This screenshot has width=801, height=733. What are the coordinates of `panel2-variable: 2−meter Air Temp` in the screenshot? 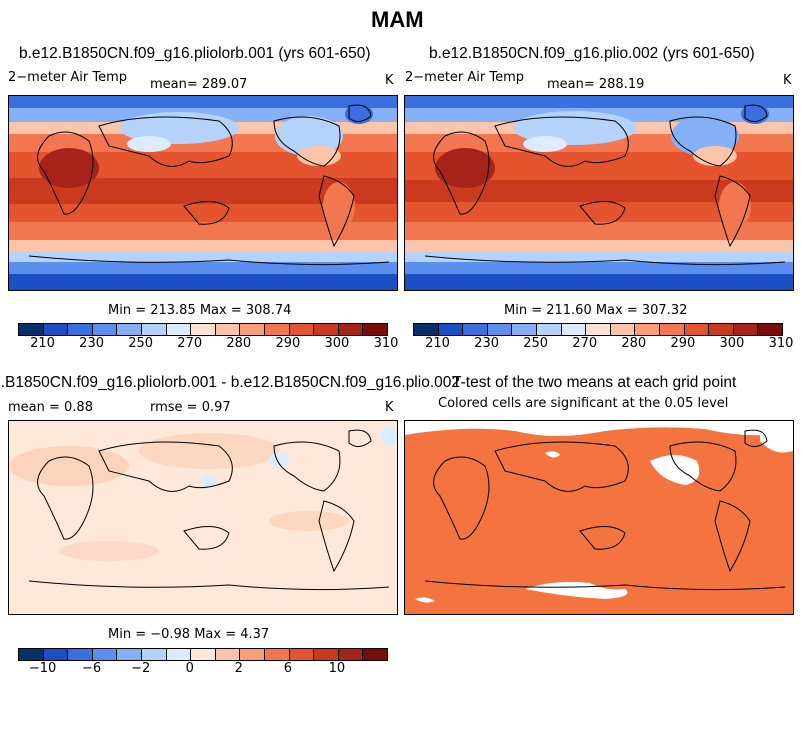 It's located at (465, 77).